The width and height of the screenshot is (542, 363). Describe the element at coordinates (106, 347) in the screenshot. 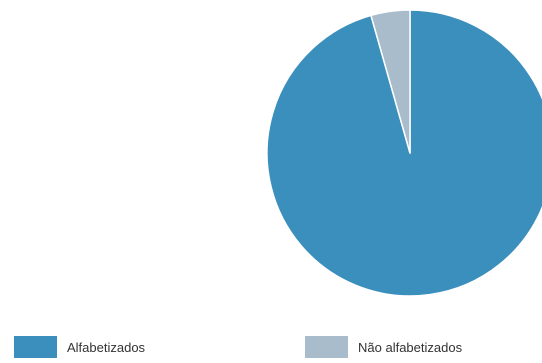

I see `legend-label-alfabetizados: Alfabetizados` at that location.